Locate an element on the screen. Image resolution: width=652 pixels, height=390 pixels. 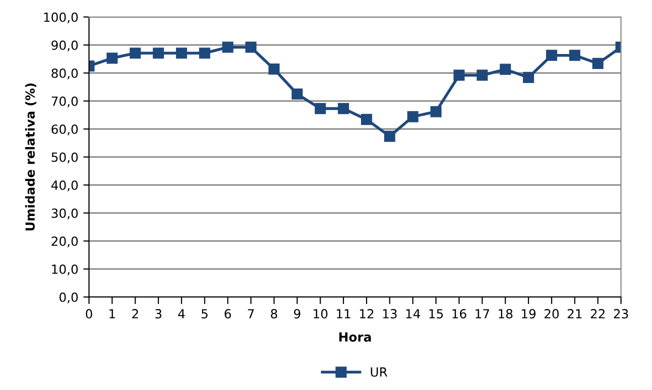
x-tick-label: 4 is located at coordinates (181, 313).